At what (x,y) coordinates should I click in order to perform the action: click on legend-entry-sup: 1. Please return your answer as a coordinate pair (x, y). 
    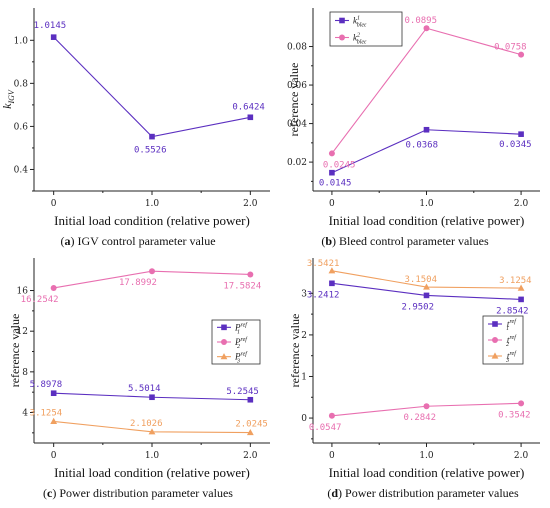
    Looking at the image, I should click on (358, 19).